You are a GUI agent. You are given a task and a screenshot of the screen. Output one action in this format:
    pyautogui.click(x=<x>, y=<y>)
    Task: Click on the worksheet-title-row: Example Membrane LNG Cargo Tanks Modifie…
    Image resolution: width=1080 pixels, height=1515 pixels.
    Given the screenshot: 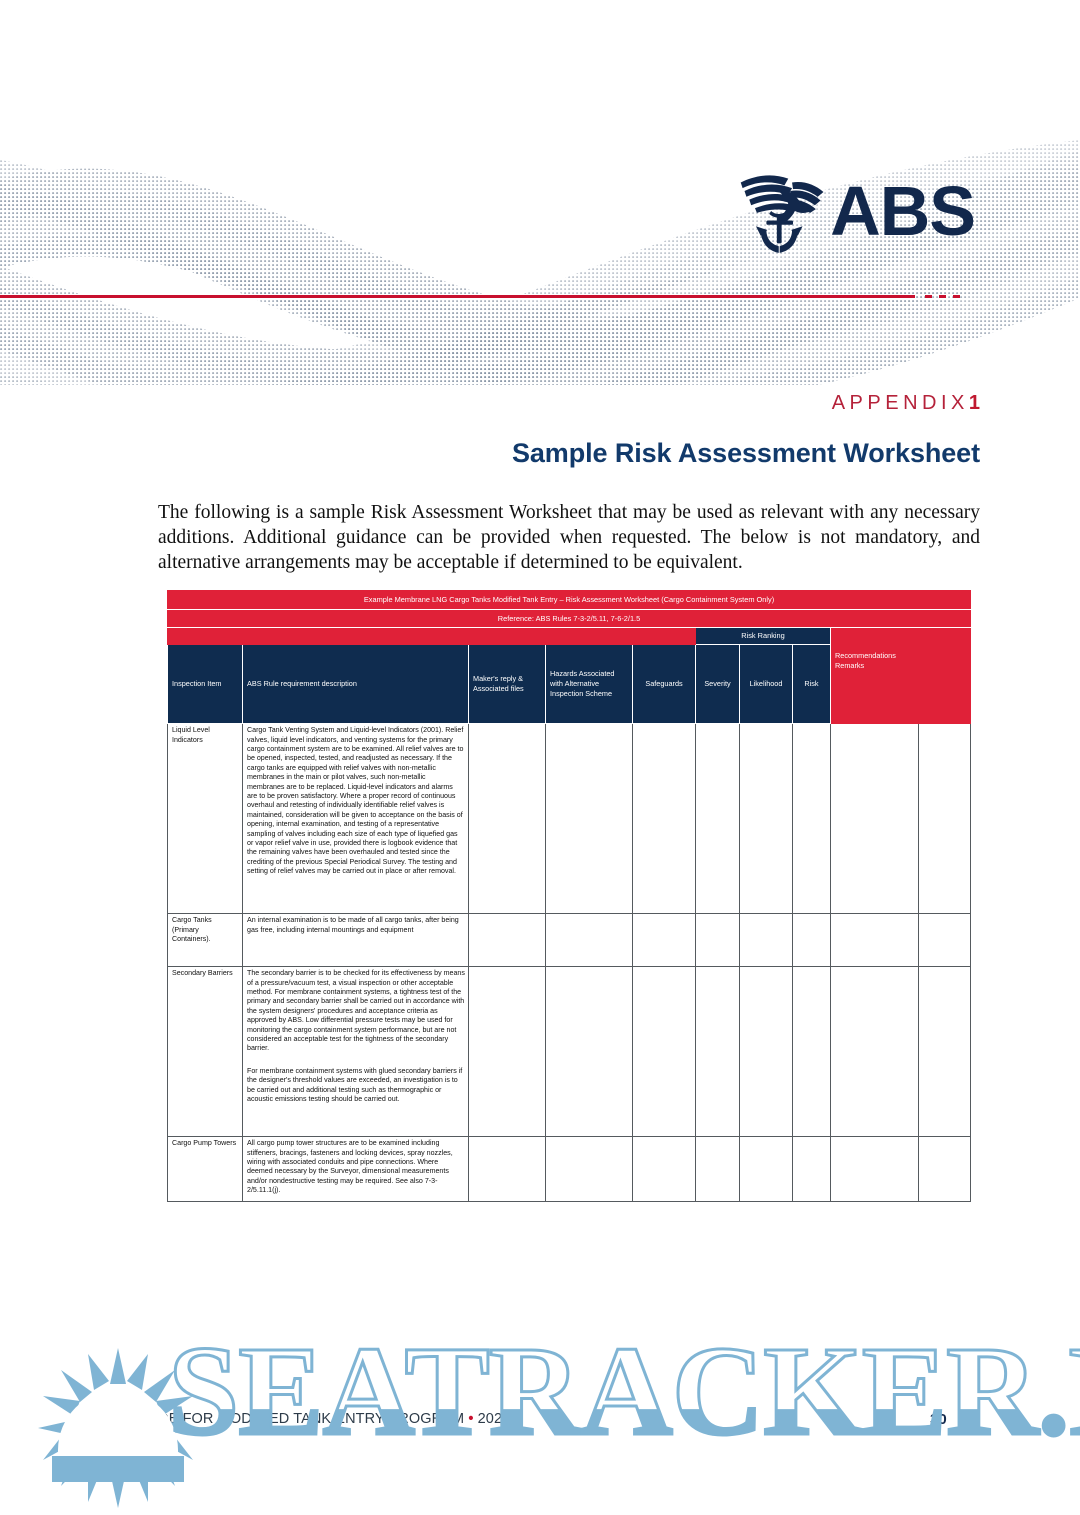 What is the action you would take?
    pyautogui.click(x=569, y=600)
    